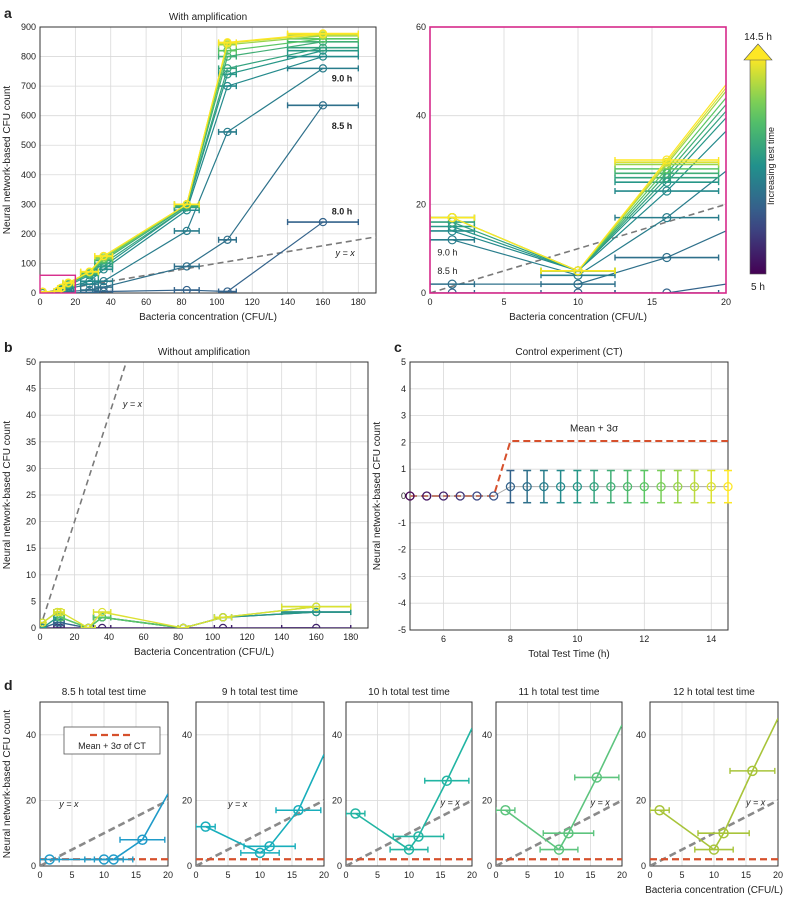 This screenshot has height=902, width=790. Describe the element at coordinates (58, 284) in the screenshot. I see `zoom-box` at that location.